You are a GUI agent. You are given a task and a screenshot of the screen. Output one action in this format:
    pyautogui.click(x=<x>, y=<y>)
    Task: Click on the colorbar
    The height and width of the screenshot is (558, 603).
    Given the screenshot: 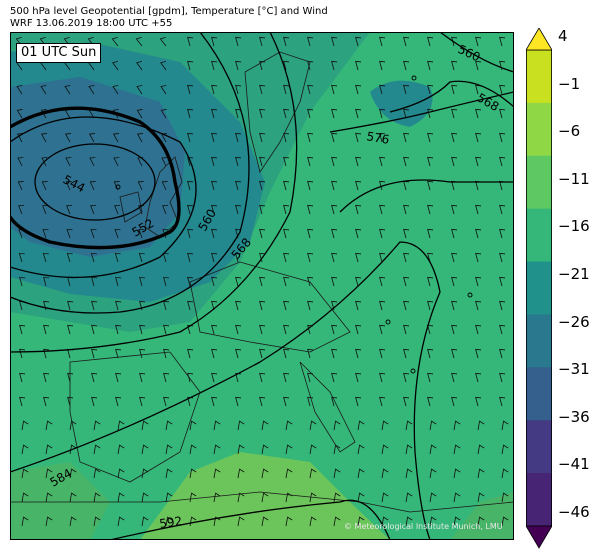 What is the action you would take?
    pyautogui.click(x=539, y=288)
    